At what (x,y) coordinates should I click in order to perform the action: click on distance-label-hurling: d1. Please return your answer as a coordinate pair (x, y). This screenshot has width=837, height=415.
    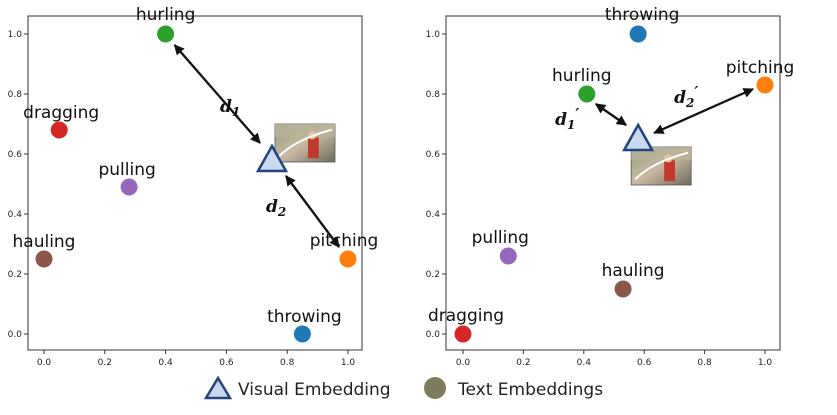
    Looking at the image, I should click on (230, 108).